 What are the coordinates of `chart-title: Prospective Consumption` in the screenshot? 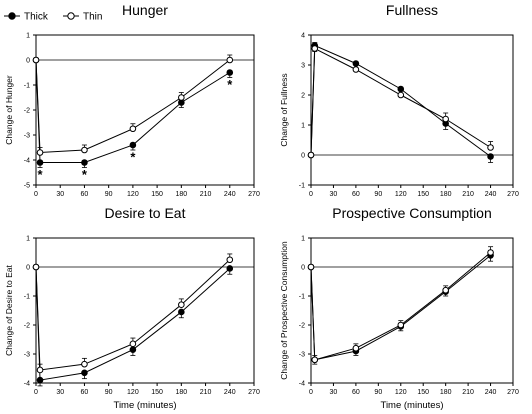 It's located at (412, 213).